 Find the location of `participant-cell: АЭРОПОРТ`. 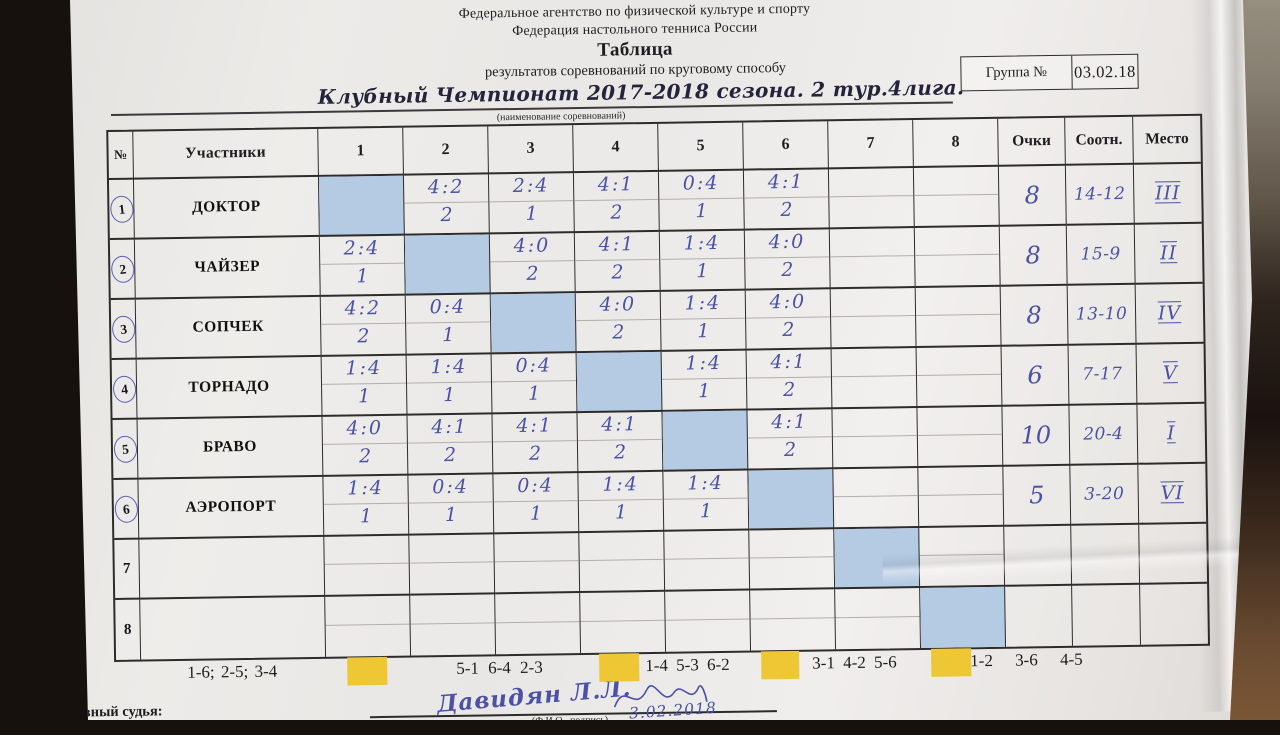

participant-cell: АЭРОПОРТ is located at coordinates (231, 508).